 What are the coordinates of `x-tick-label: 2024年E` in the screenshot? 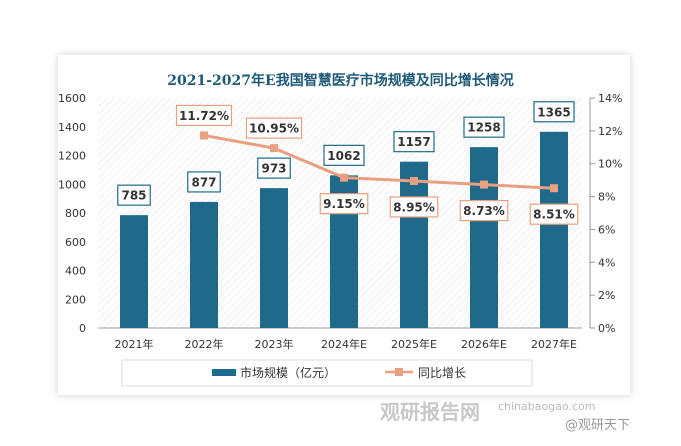 It's located at (344, 344).